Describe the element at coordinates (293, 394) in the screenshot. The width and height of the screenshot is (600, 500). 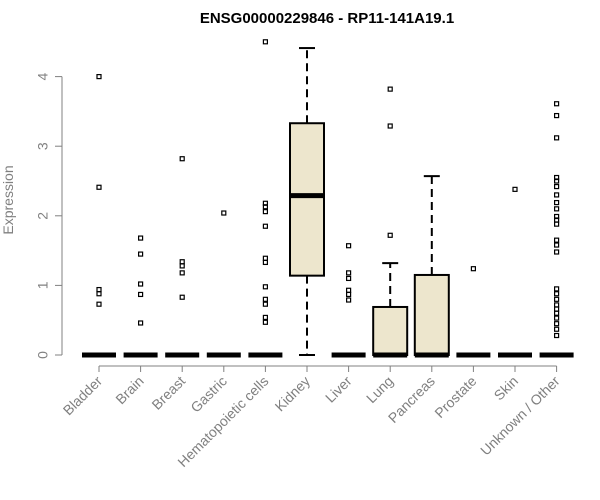
I see `x-tick-label: Kidney` at that location.